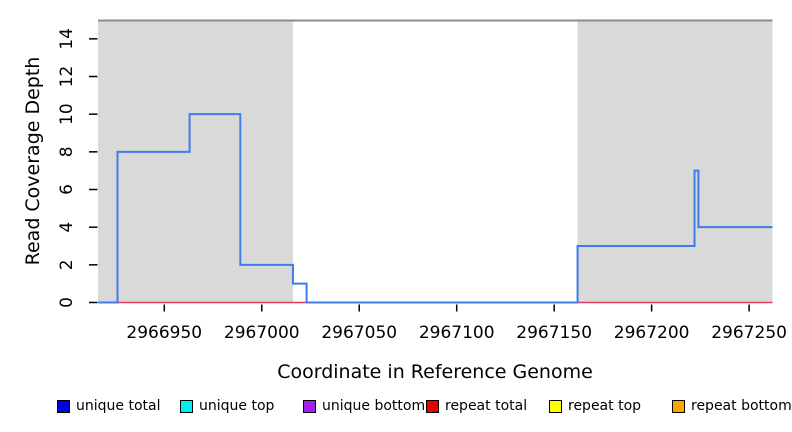  What do you see at coordinates (457, 333) in the screenshot?
I see `x-axis-tick-label: 2967100` at bounding box center [457, 333].